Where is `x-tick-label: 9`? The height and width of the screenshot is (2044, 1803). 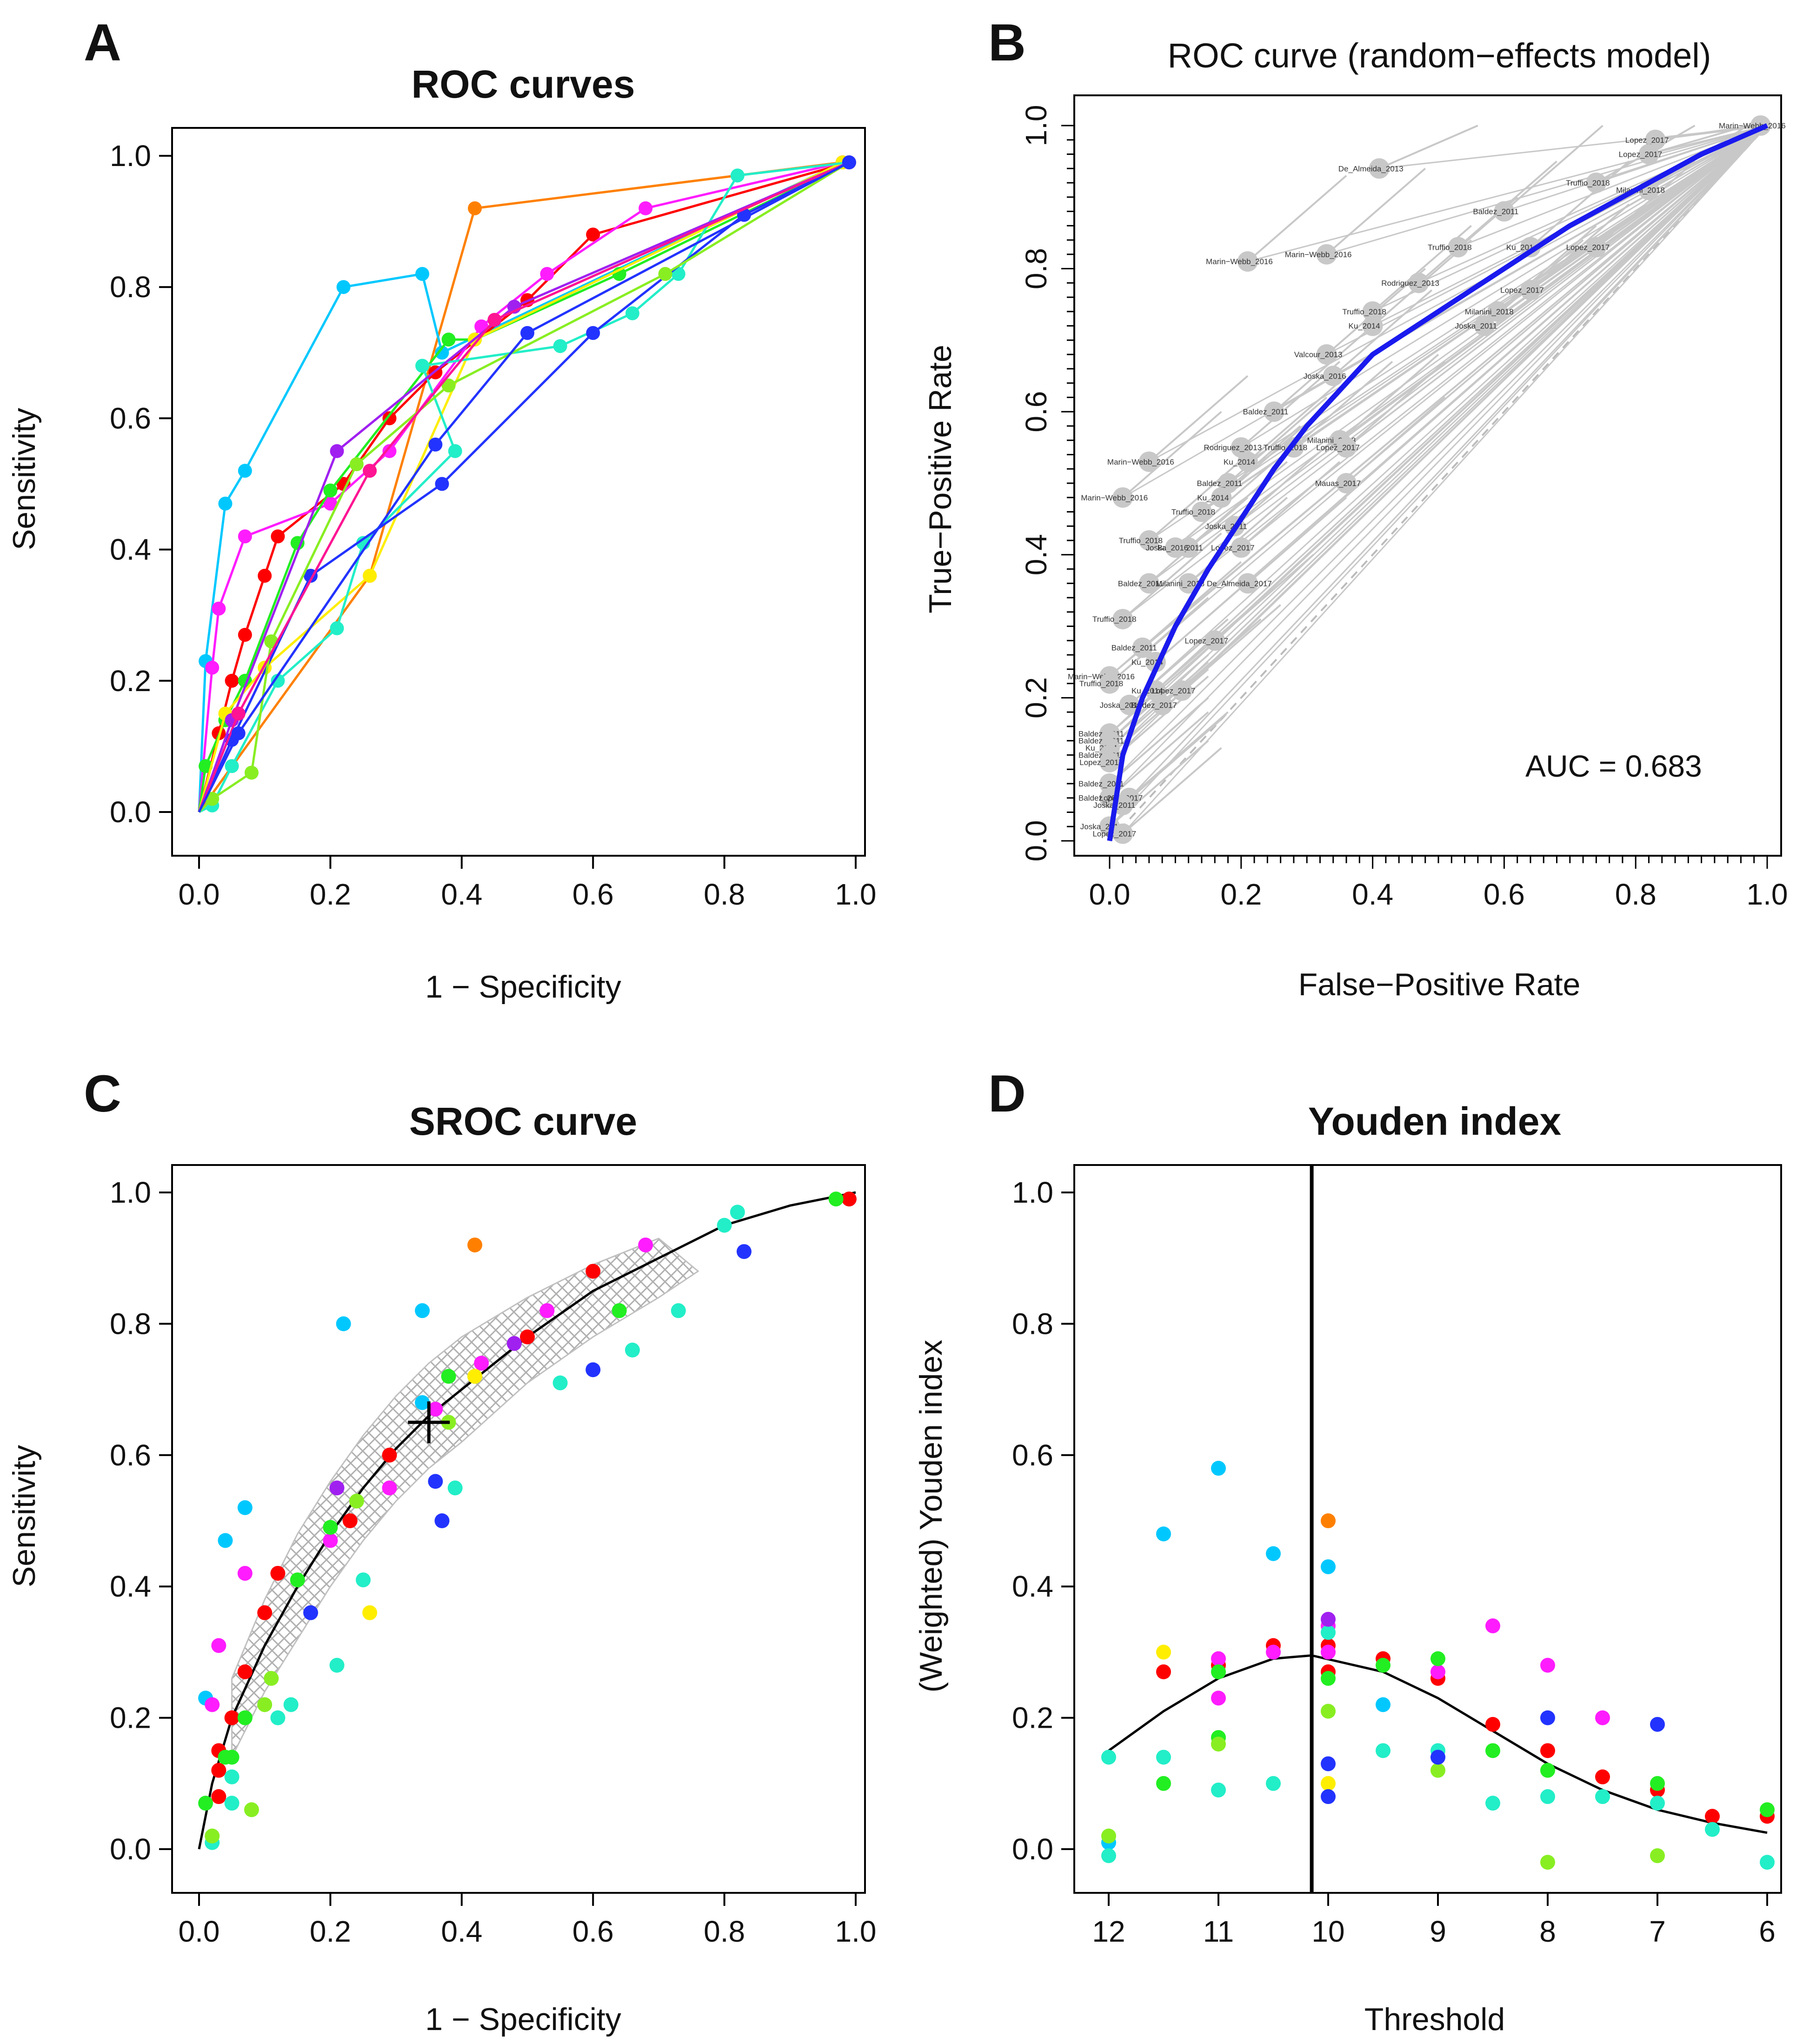 x-tick-label: 9 is located at coordinates (1438, 1931).